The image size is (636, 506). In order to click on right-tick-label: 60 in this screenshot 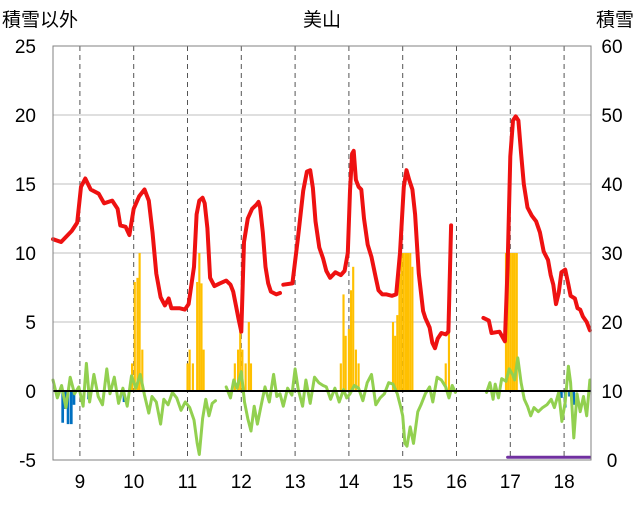, I will do `click(611, 47)`.